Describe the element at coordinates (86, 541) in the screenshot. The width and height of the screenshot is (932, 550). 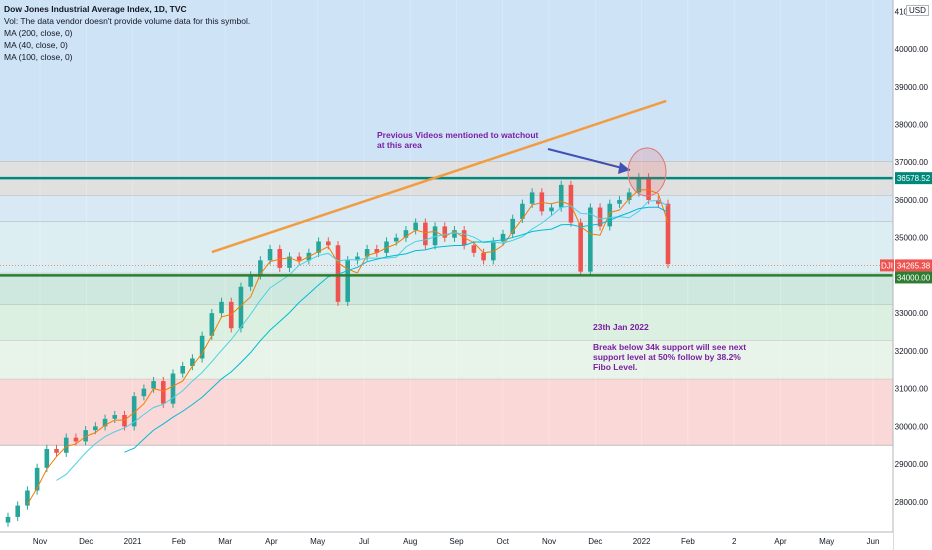
I see `x-tick-label-1: Dec` at that location.